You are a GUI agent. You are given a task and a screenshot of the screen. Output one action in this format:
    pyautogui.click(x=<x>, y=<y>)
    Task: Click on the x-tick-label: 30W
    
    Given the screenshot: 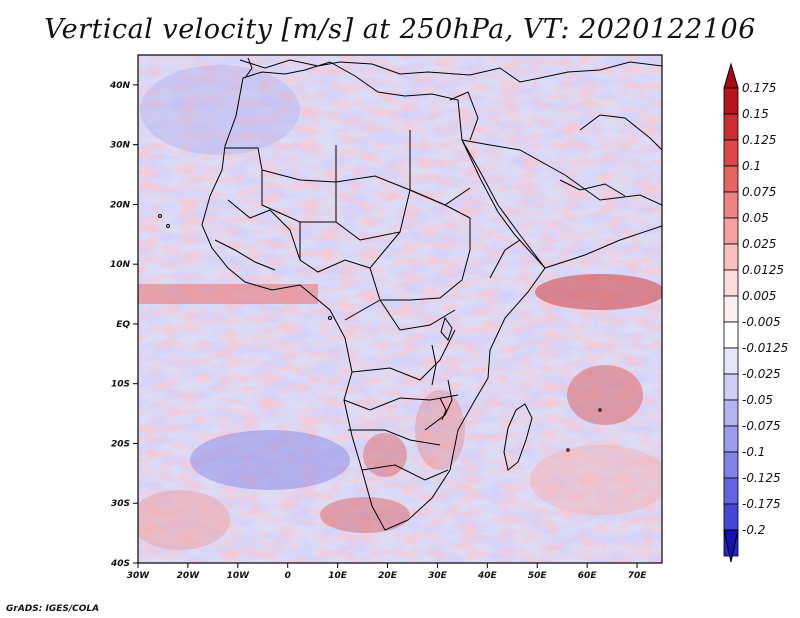 What is the action you would take?
    pyautogui.click(x=139, y=576)
    